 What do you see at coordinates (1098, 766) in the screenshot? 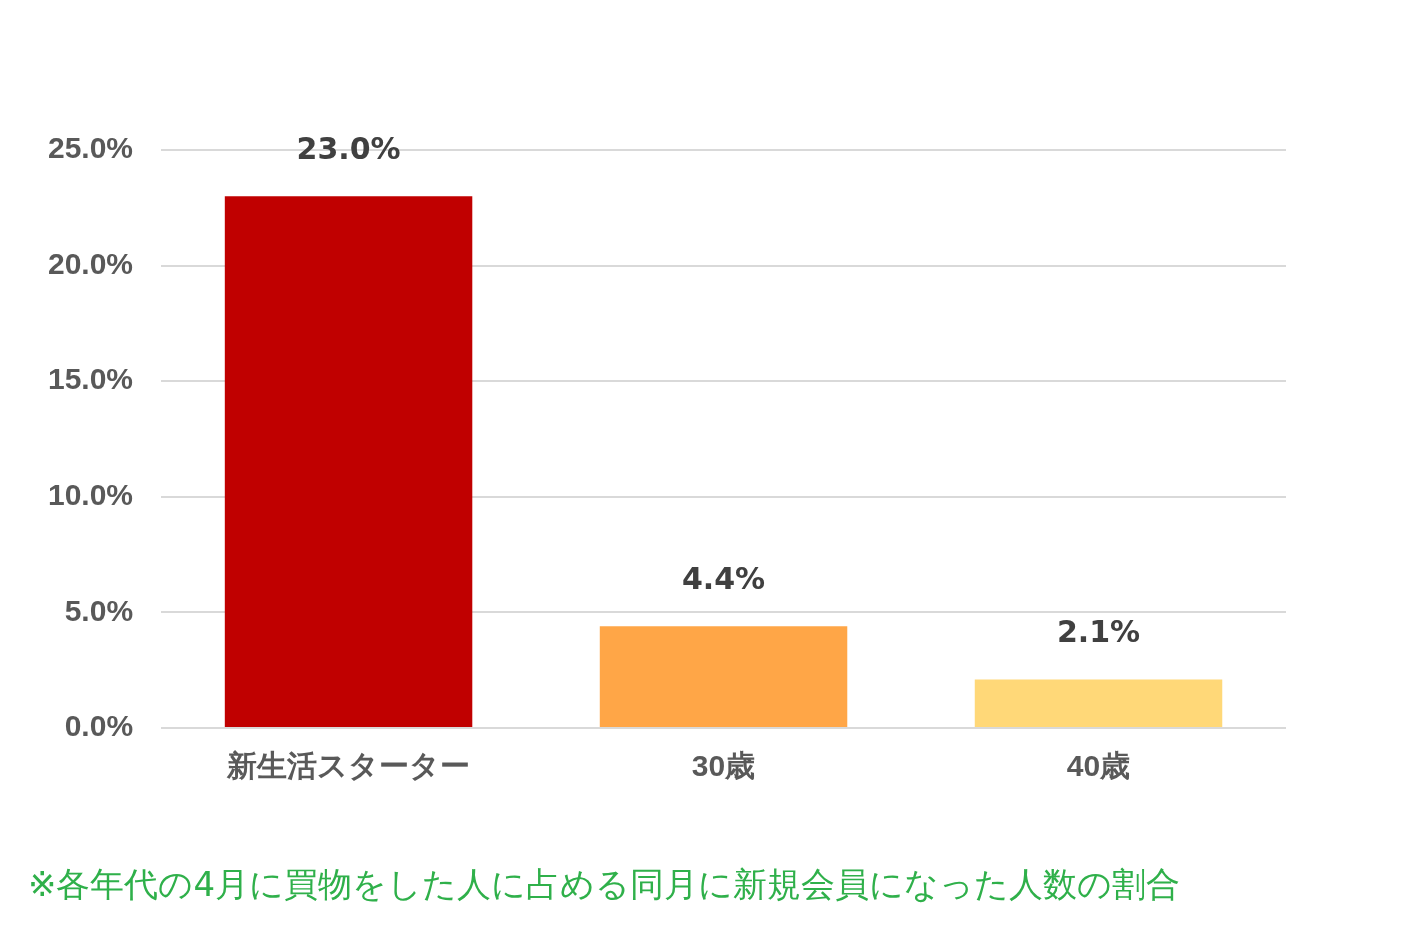
I see `x-tick-label: 40歳` at bounding box center [1098, 766].